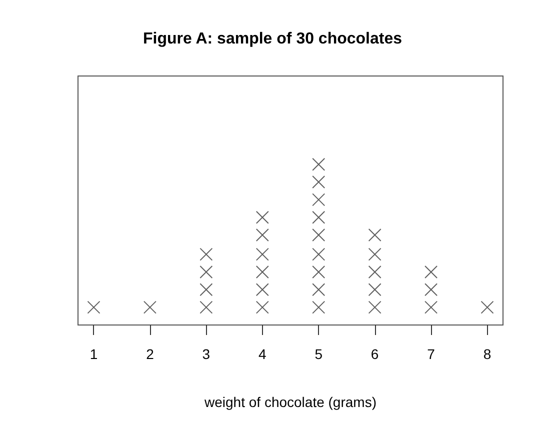  Describe the element at coordinates (290, 402) in the screenshot. I see `x-axis-title: weight of chocolate (grams)` at that location.